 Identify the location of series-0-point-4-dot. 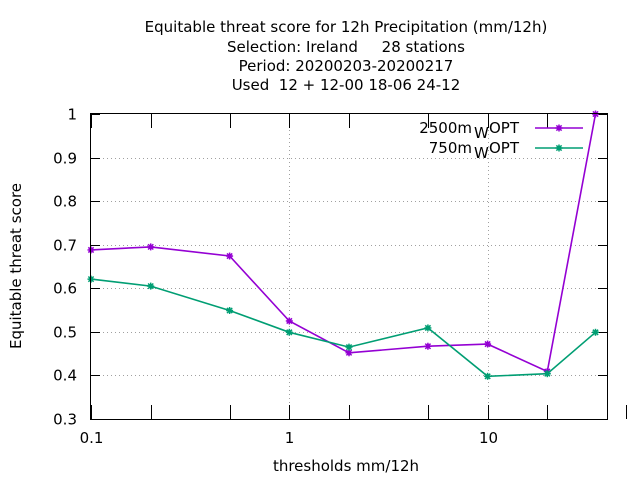
(349, 352).